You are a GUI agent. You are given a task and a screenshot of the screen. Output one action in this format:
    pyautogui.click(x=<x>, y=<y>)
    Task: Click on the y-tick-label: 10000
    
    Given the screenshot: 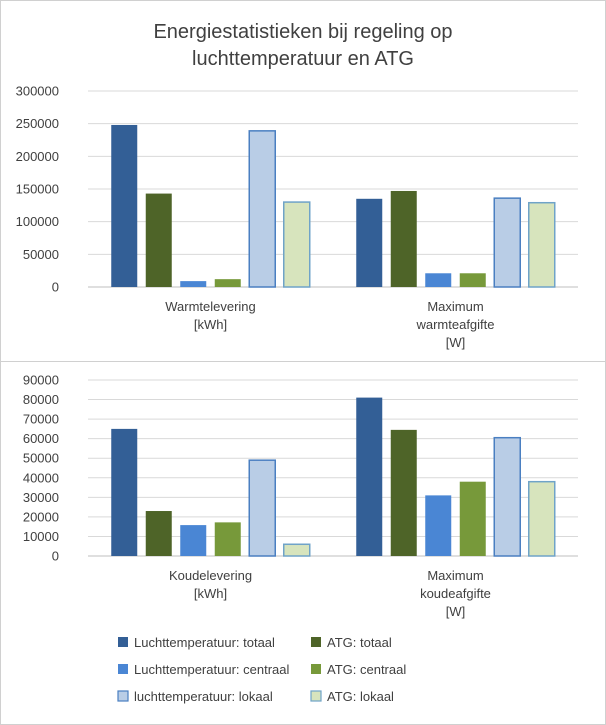 What is the action you would take?
    pyautogui.click(x=41, y=536)
    